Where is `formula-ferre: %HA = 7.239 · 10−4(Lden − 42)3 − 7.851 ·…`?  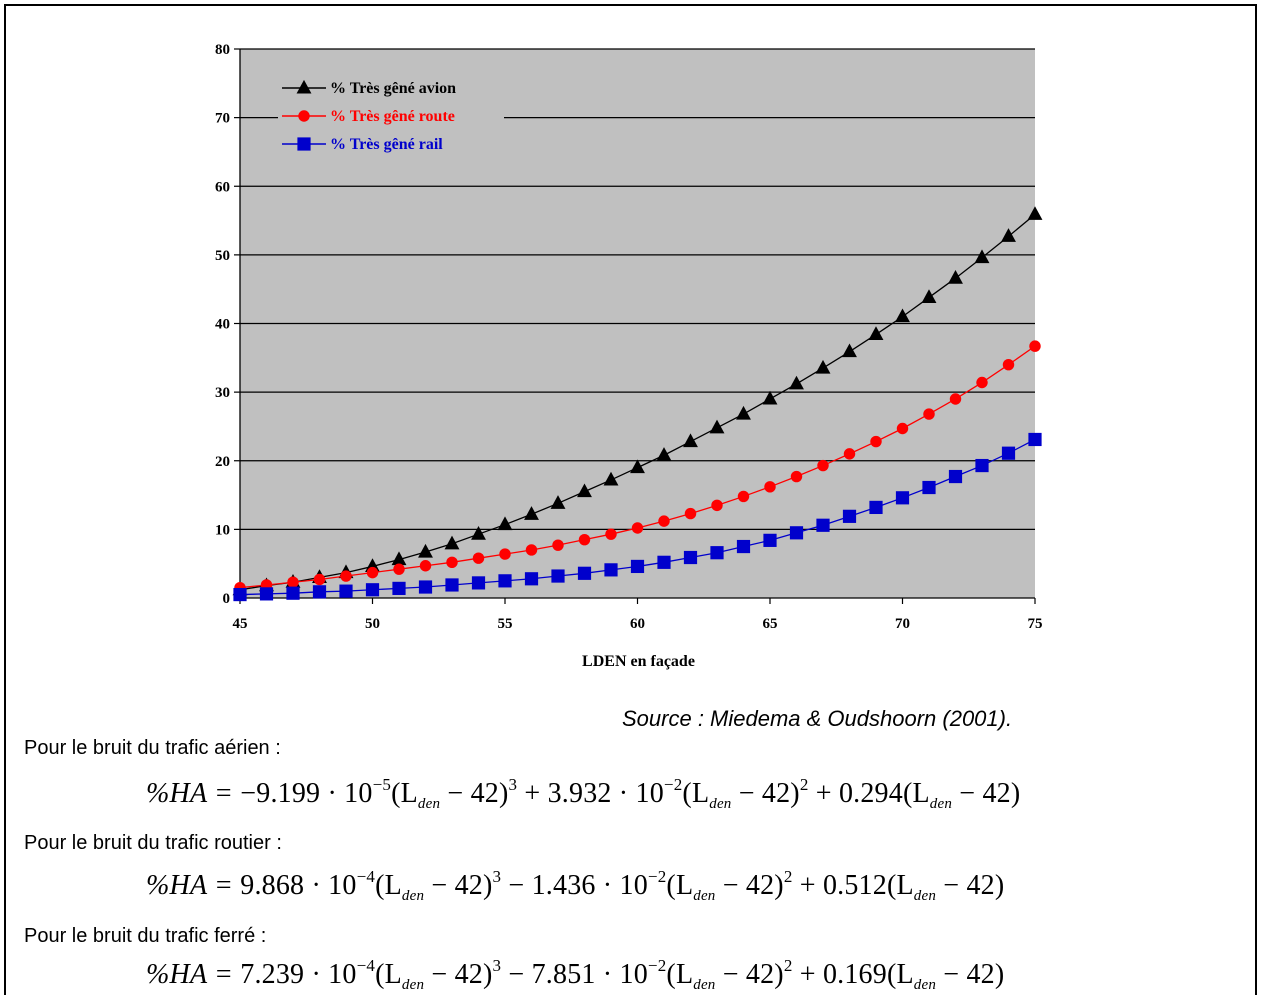
formula-ferre: %HA = 7.239 · 10−4(Lden − 42)3 − 7.851 ·… is located at coordinates (575, 974).